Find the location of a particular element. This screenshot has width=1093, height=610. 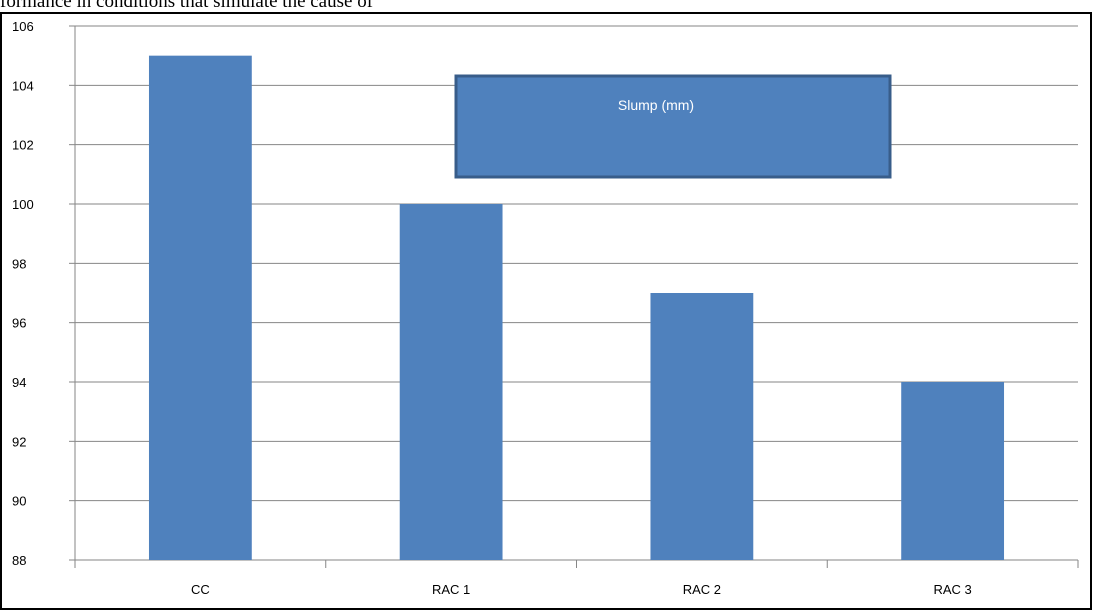

y-tick-label: 98 is located at coordinates (19, 263).